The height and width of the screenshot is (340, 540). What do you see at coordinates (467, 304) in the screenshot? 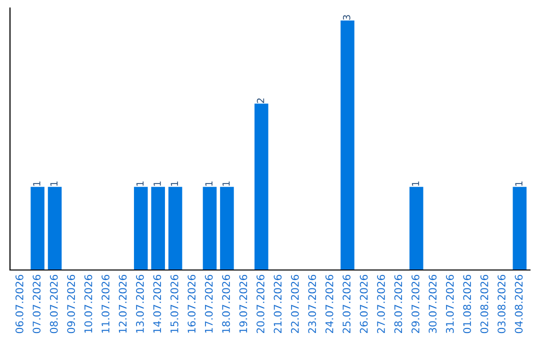
I see `x-tick-label: 01.08.2026` at bounding box center [467, 304].